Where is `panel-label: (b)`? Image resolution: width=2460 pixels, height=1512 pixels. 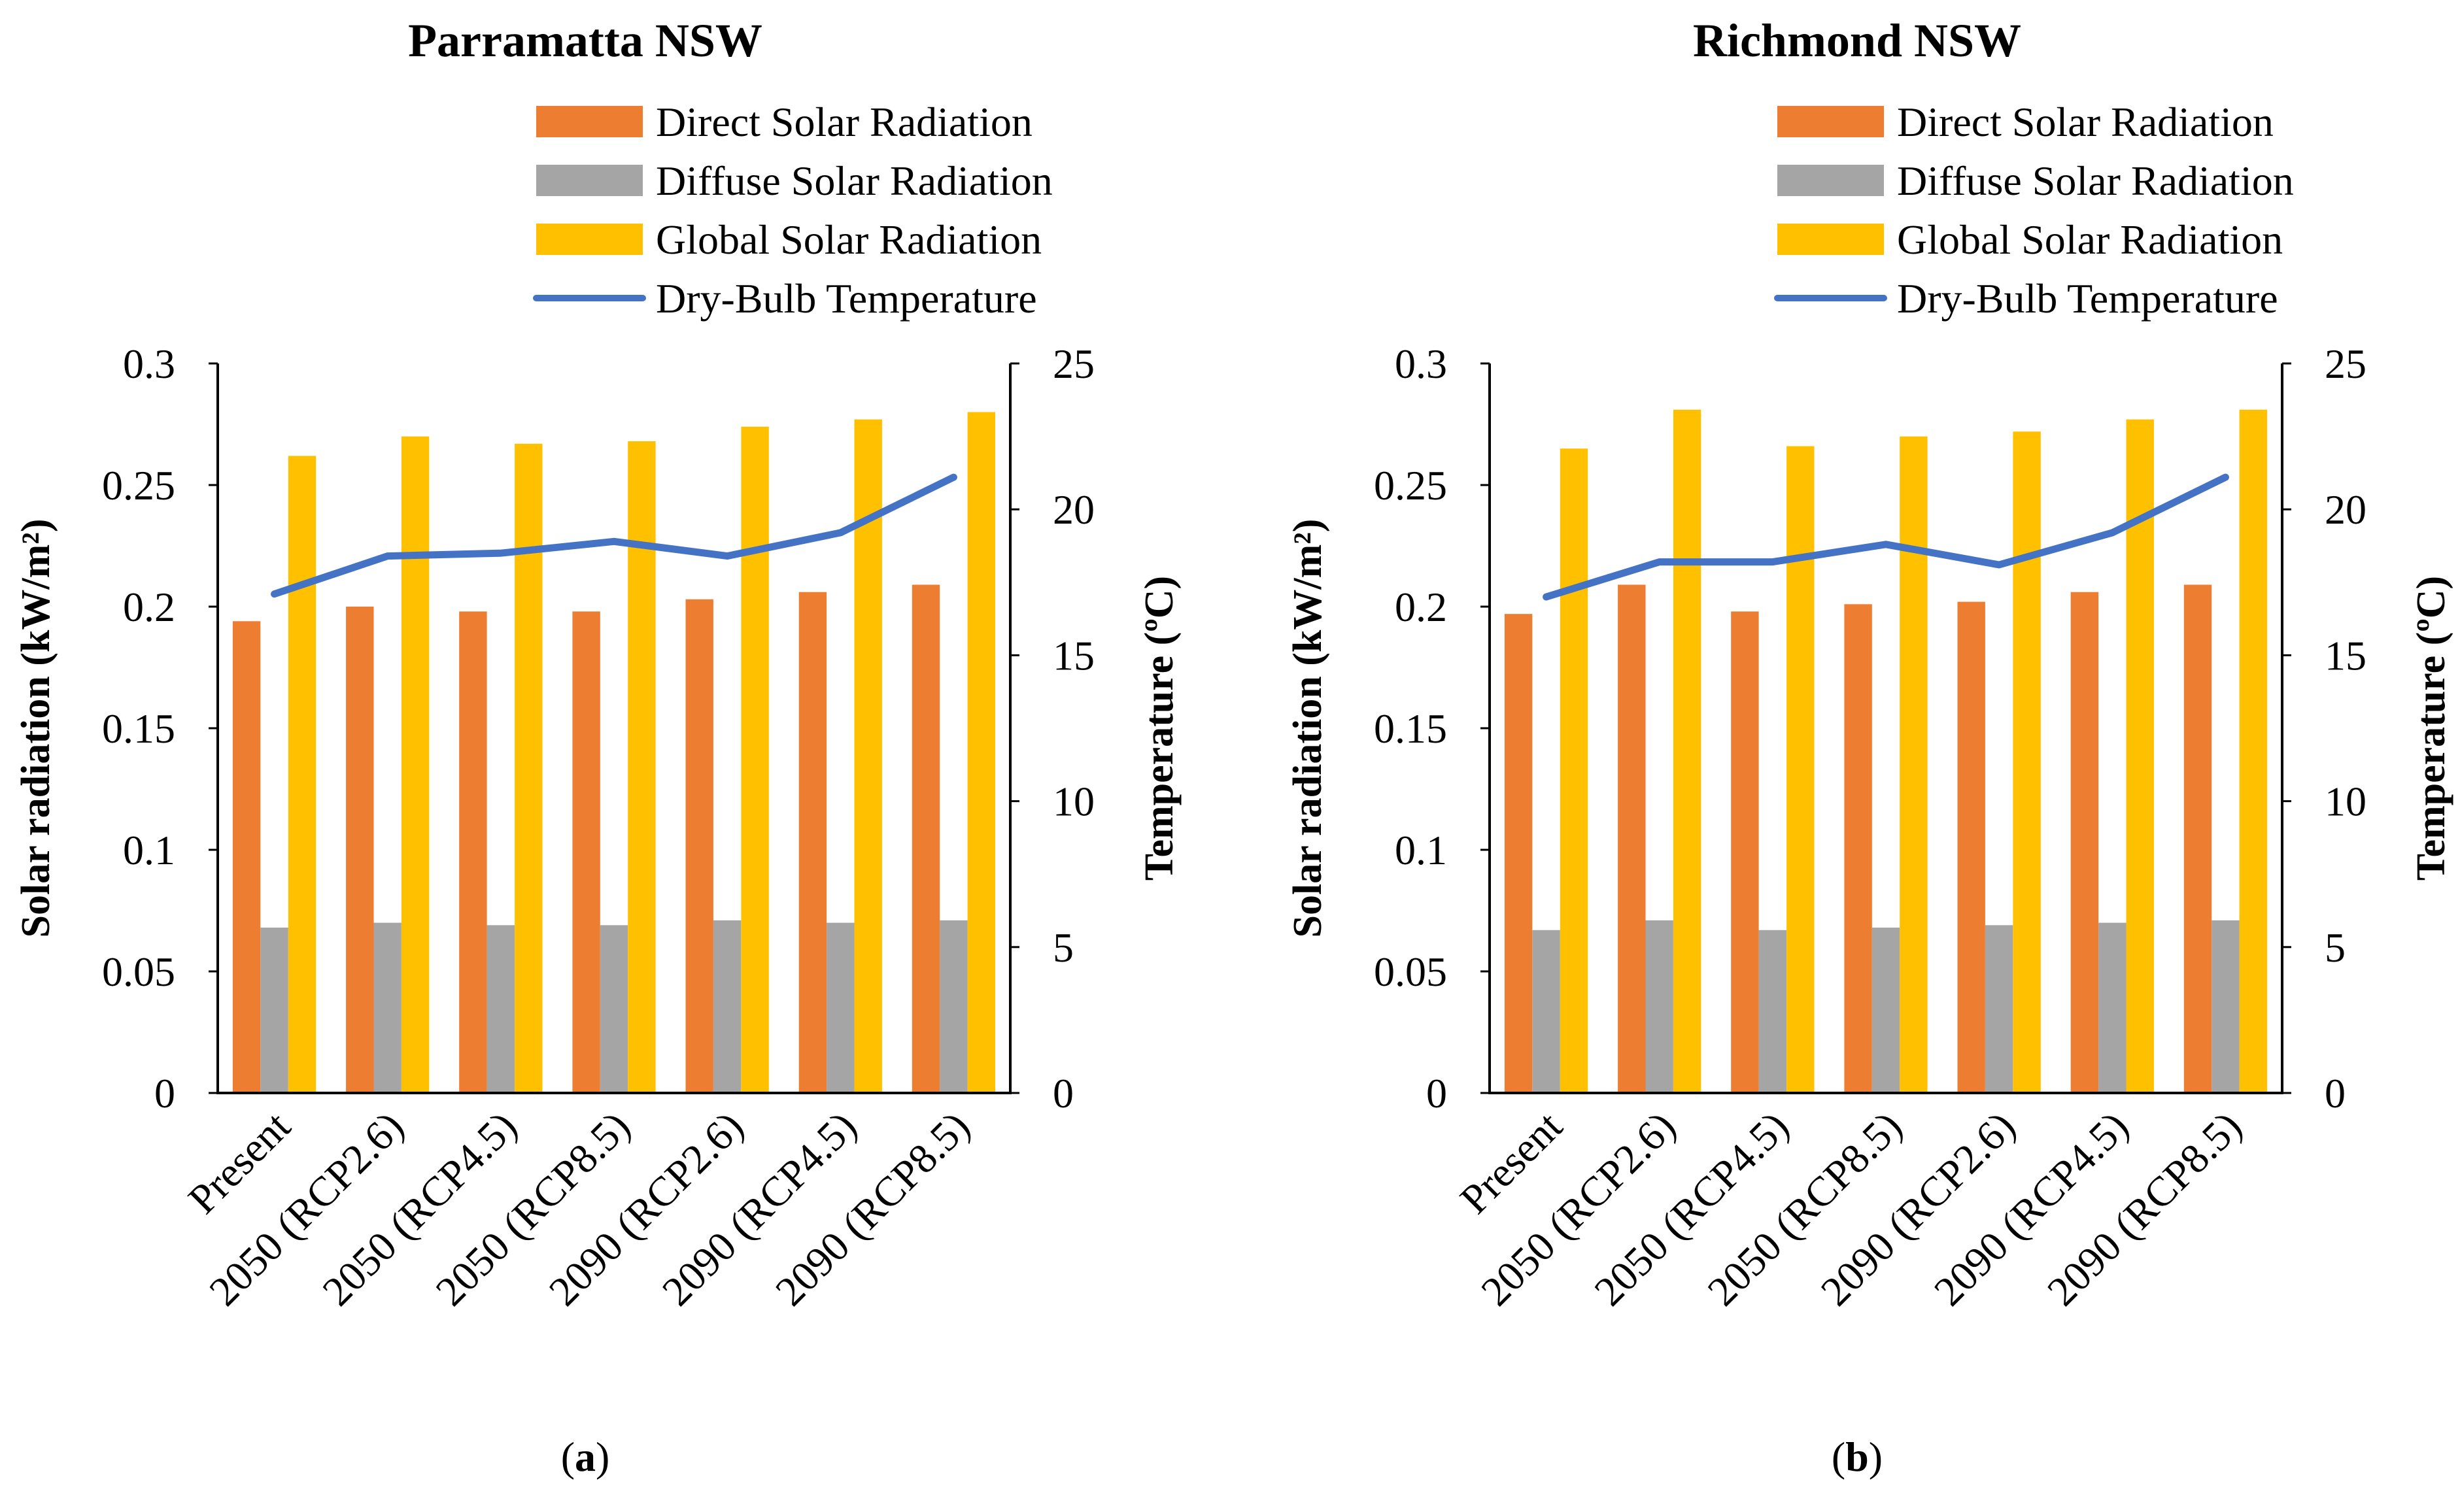 panel-label: (b) is located at coordinates (1858, 1457).